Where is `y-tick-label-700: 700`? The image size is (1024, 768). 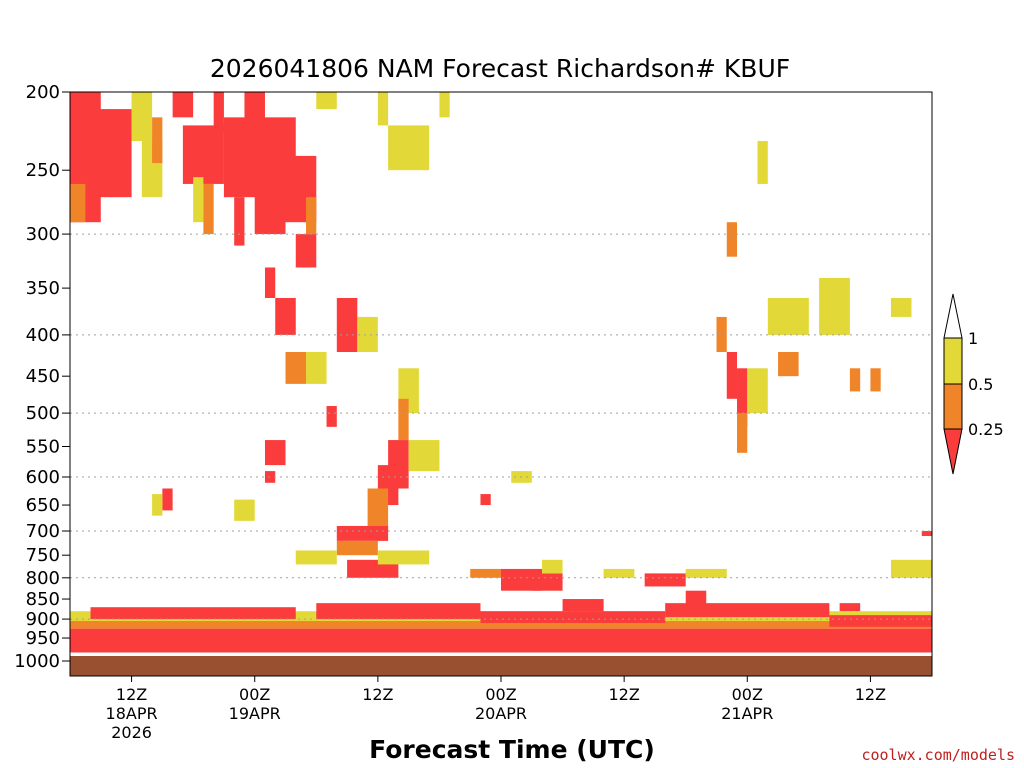 y-tick-label-700: 700 is located at coordinates (43, 531).